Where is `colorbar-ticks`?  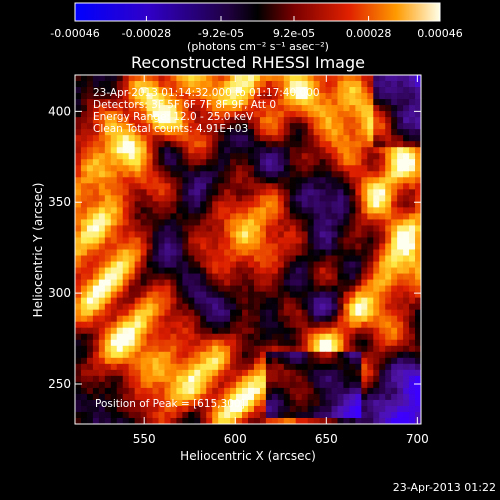
colorbar-ticks is located at coordinates (257, 18).